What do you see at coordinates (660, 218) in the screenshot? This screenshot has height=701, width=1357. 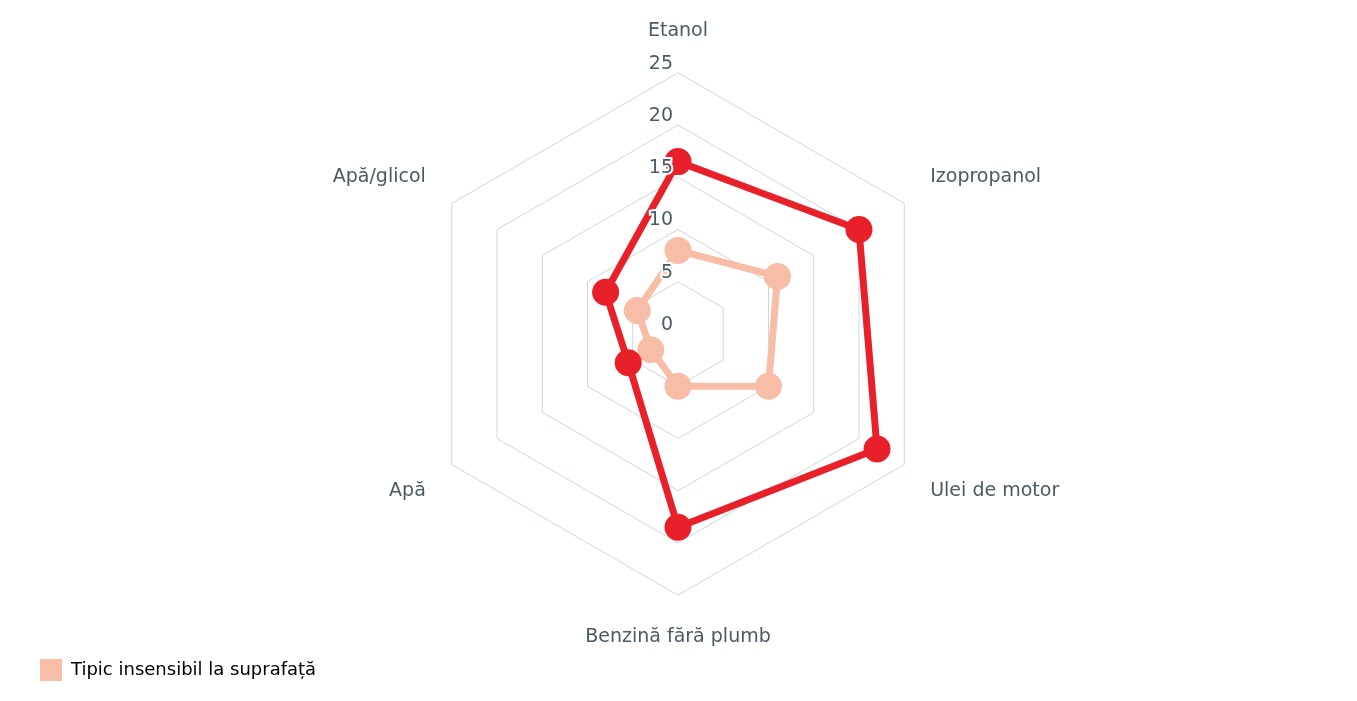 I see `y-tick-label: 10` at bounding box center [660, 218].